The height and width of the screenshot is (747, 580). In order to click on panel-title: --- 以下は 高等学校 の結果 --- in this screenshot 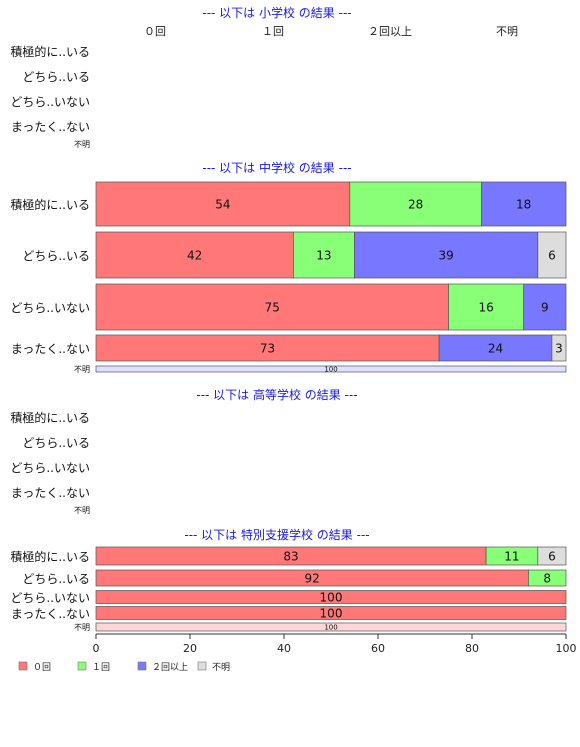, I will do `click(276, 394)`.